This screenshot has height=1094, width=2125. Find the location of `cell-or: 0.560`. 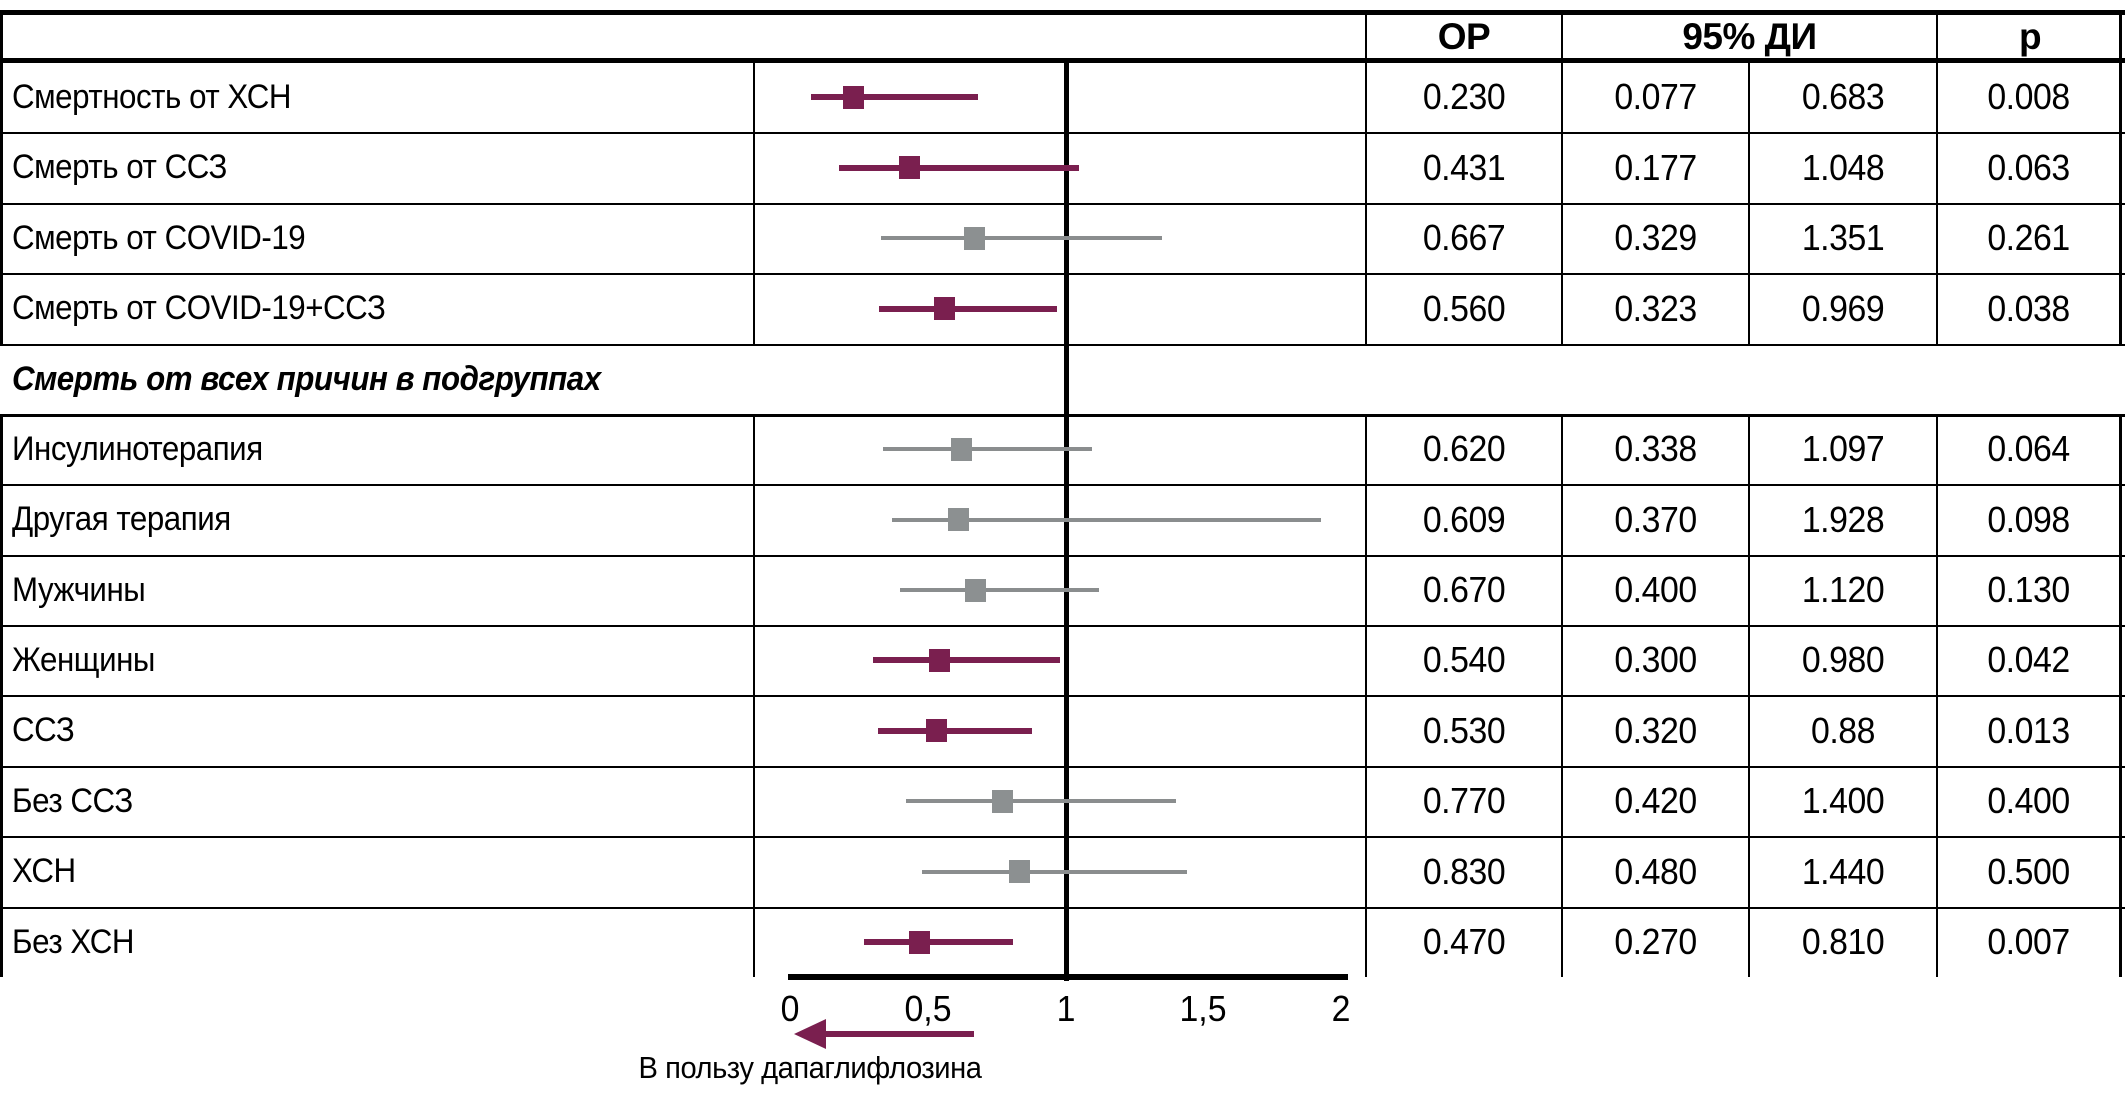

cell-or: 0.560 is located at coordinates (1464, 308).